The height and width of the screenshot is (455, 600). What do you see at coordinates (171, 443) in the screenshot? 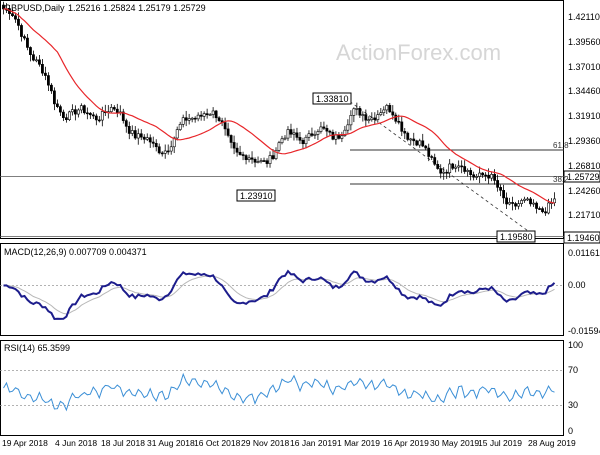
I see `time-tick: 31 Aug 2018` at bounding box center [171, 443].